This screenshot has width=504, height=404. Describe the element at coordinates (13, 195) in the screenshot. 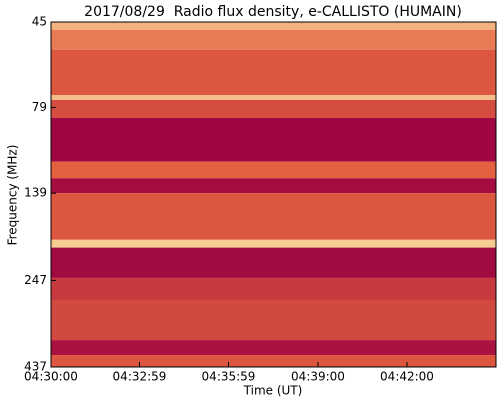

I see `y-axis-label: Frequency (MHz)` at that location.